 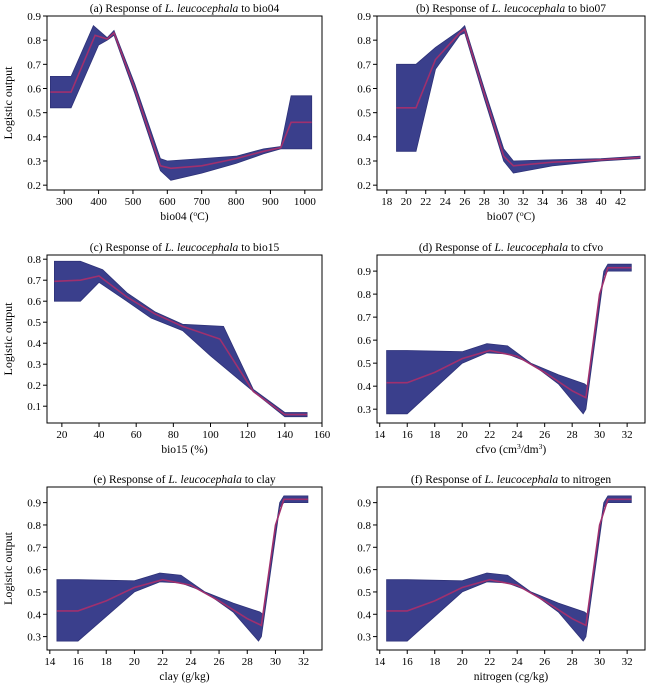 I want to click on x-tick-label: 34, so click(x=543, y=202).